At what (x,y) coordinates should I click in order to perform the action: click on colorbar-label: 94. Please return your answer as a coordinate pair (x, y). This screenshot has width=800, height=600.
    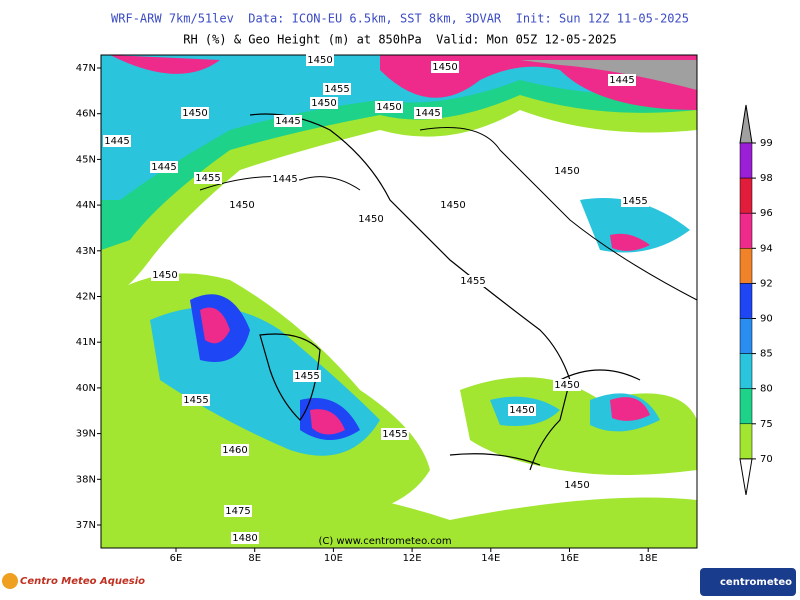
    Looking at the image, I should click on (766, 248).